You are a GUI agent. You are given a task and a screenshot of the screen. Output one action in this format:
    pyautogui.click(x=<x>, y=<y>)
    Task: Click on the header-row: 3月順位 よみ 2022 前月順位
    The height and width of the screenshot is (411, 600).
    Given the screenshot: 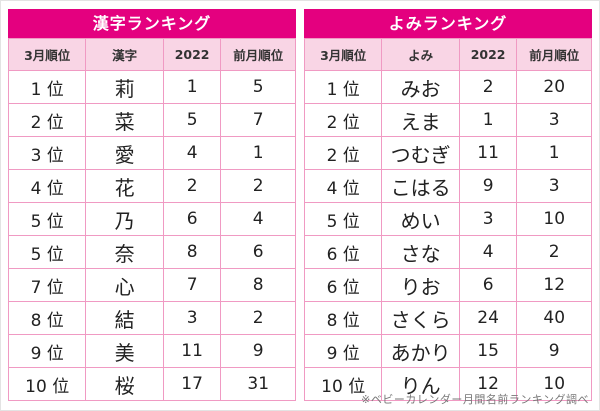 What is the action you would take?
    pyautogui.click(x=447, y=54)
    